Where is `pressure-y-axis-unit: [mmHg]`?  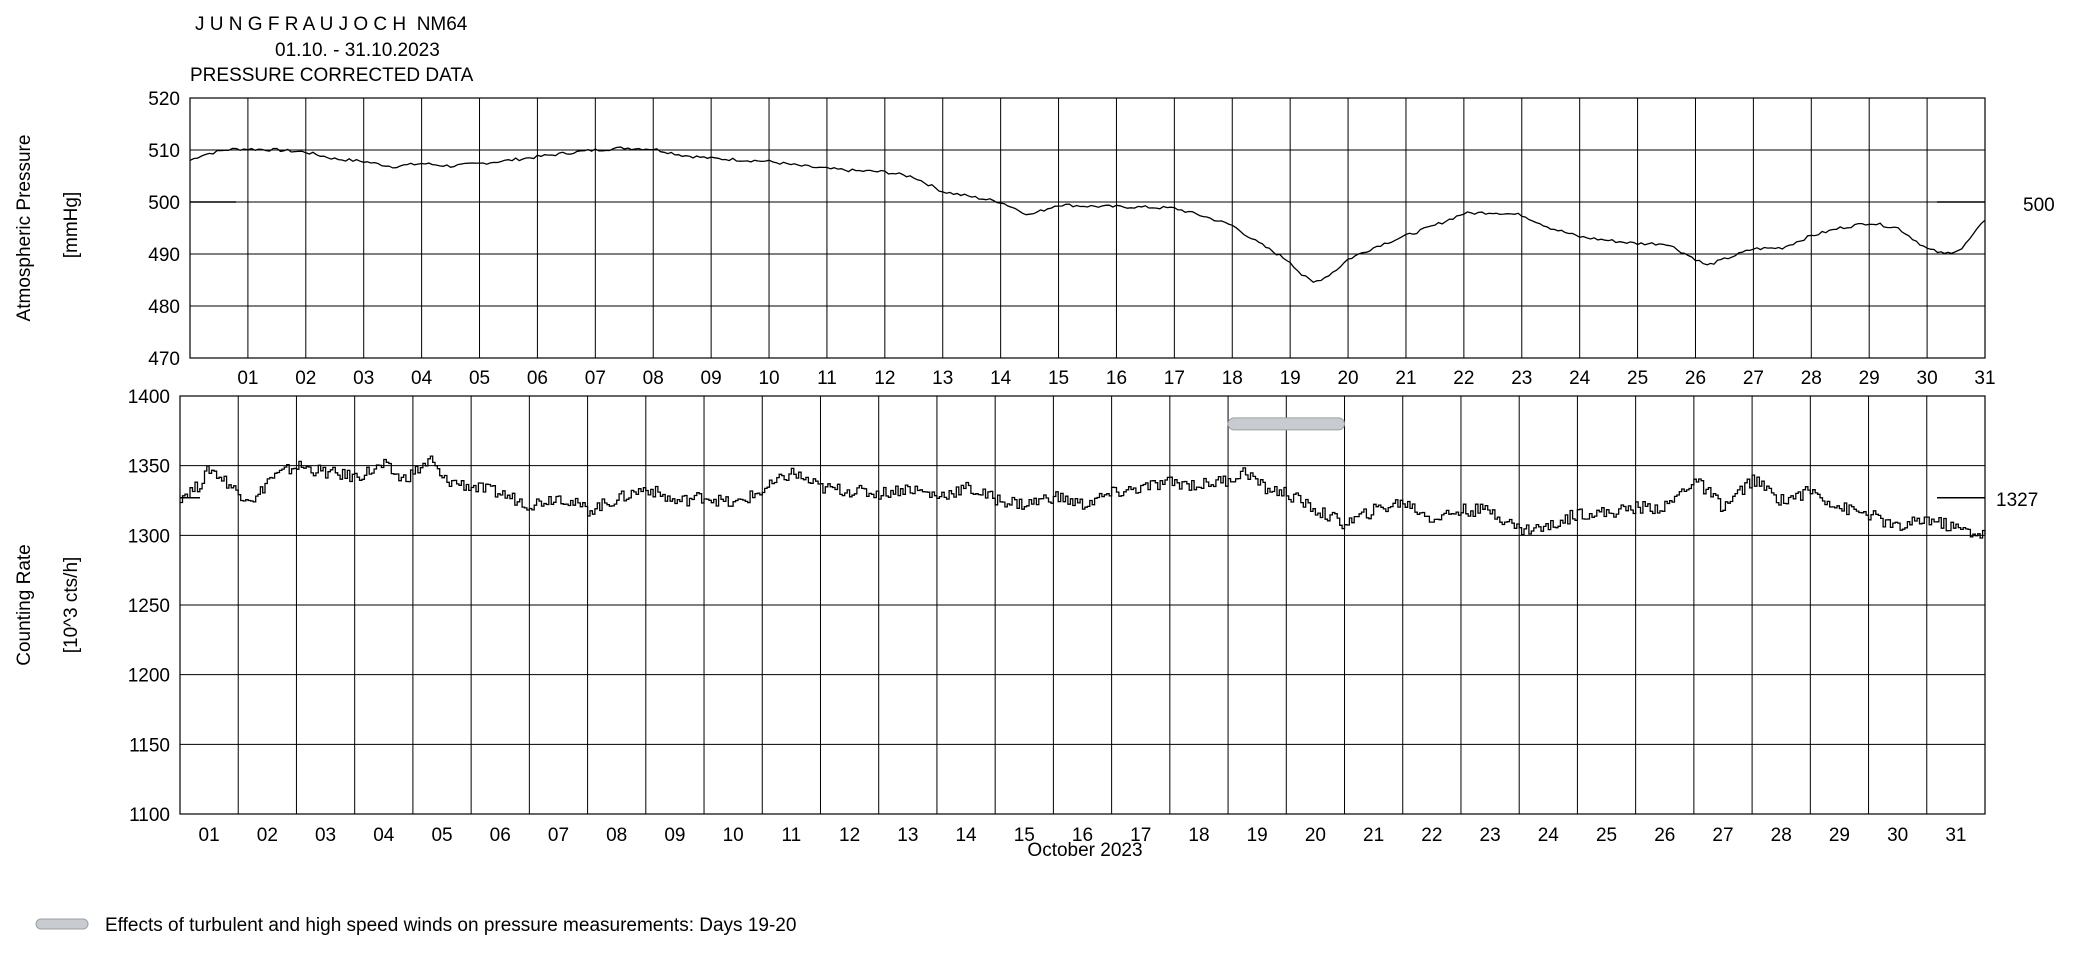
pressure-y-axis-unit: [mmHg] is located at coordinates (71, 225).